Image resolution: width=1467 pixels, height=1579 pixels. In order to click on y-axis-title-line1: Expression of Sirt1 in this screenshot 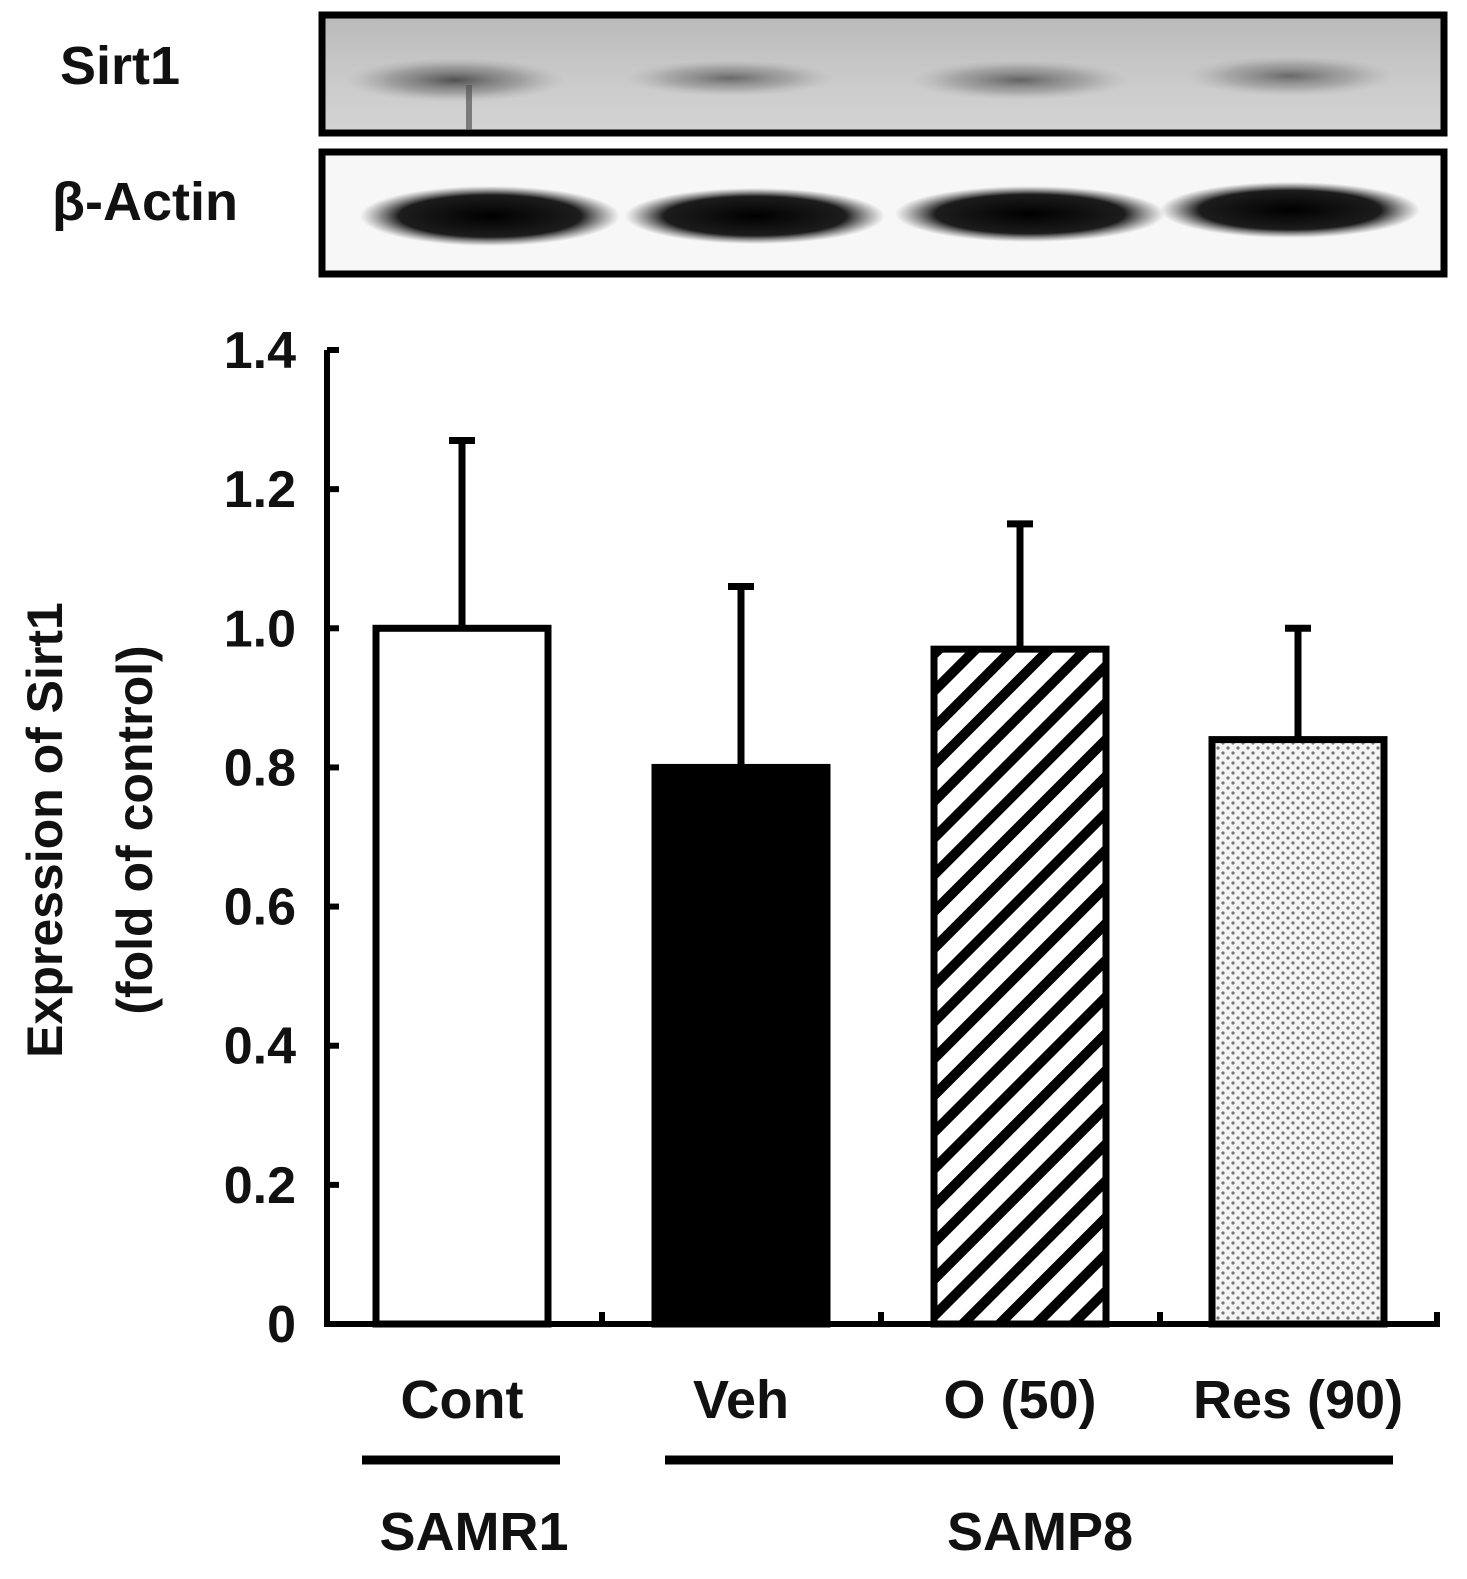, I will do `click(45, 830)`.